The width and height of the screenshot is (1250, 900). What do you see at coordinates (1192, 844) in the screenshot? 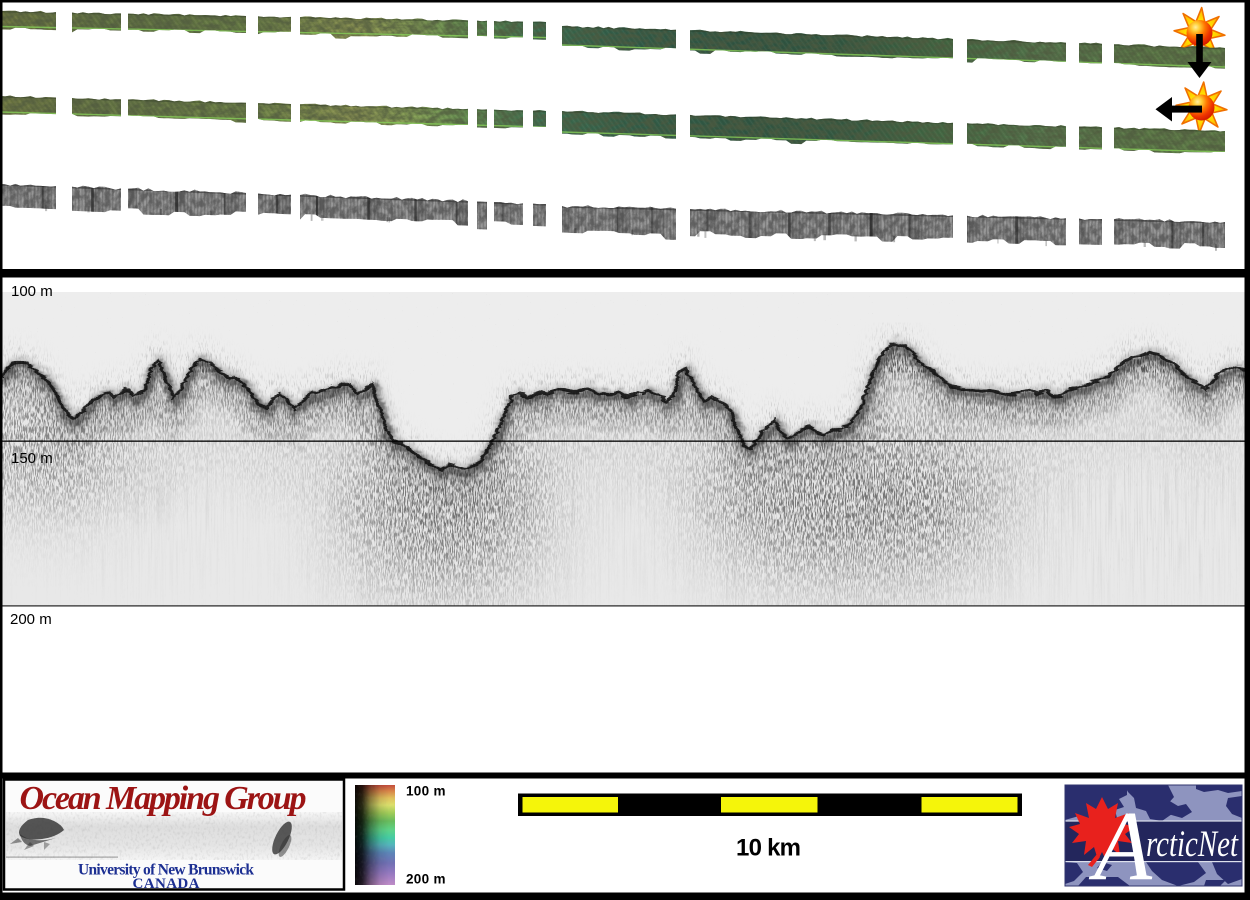
I see `svg-text: rcticNet` at bounding box center [1192, 844].